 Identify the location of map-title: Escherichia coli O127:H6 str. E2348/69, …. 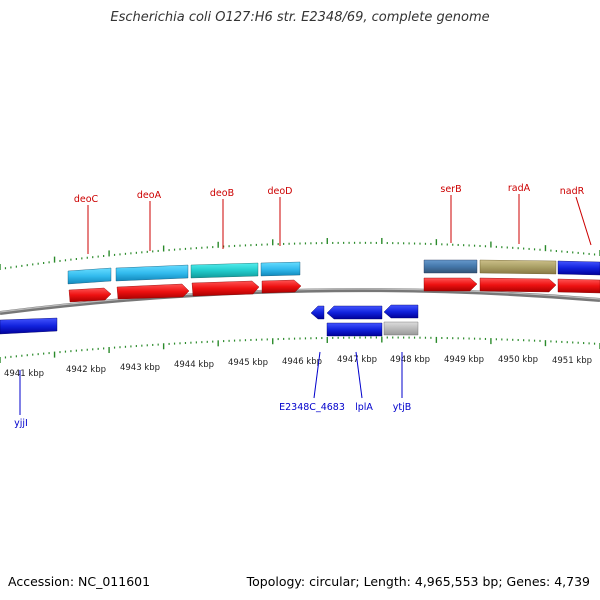
(300, 17).